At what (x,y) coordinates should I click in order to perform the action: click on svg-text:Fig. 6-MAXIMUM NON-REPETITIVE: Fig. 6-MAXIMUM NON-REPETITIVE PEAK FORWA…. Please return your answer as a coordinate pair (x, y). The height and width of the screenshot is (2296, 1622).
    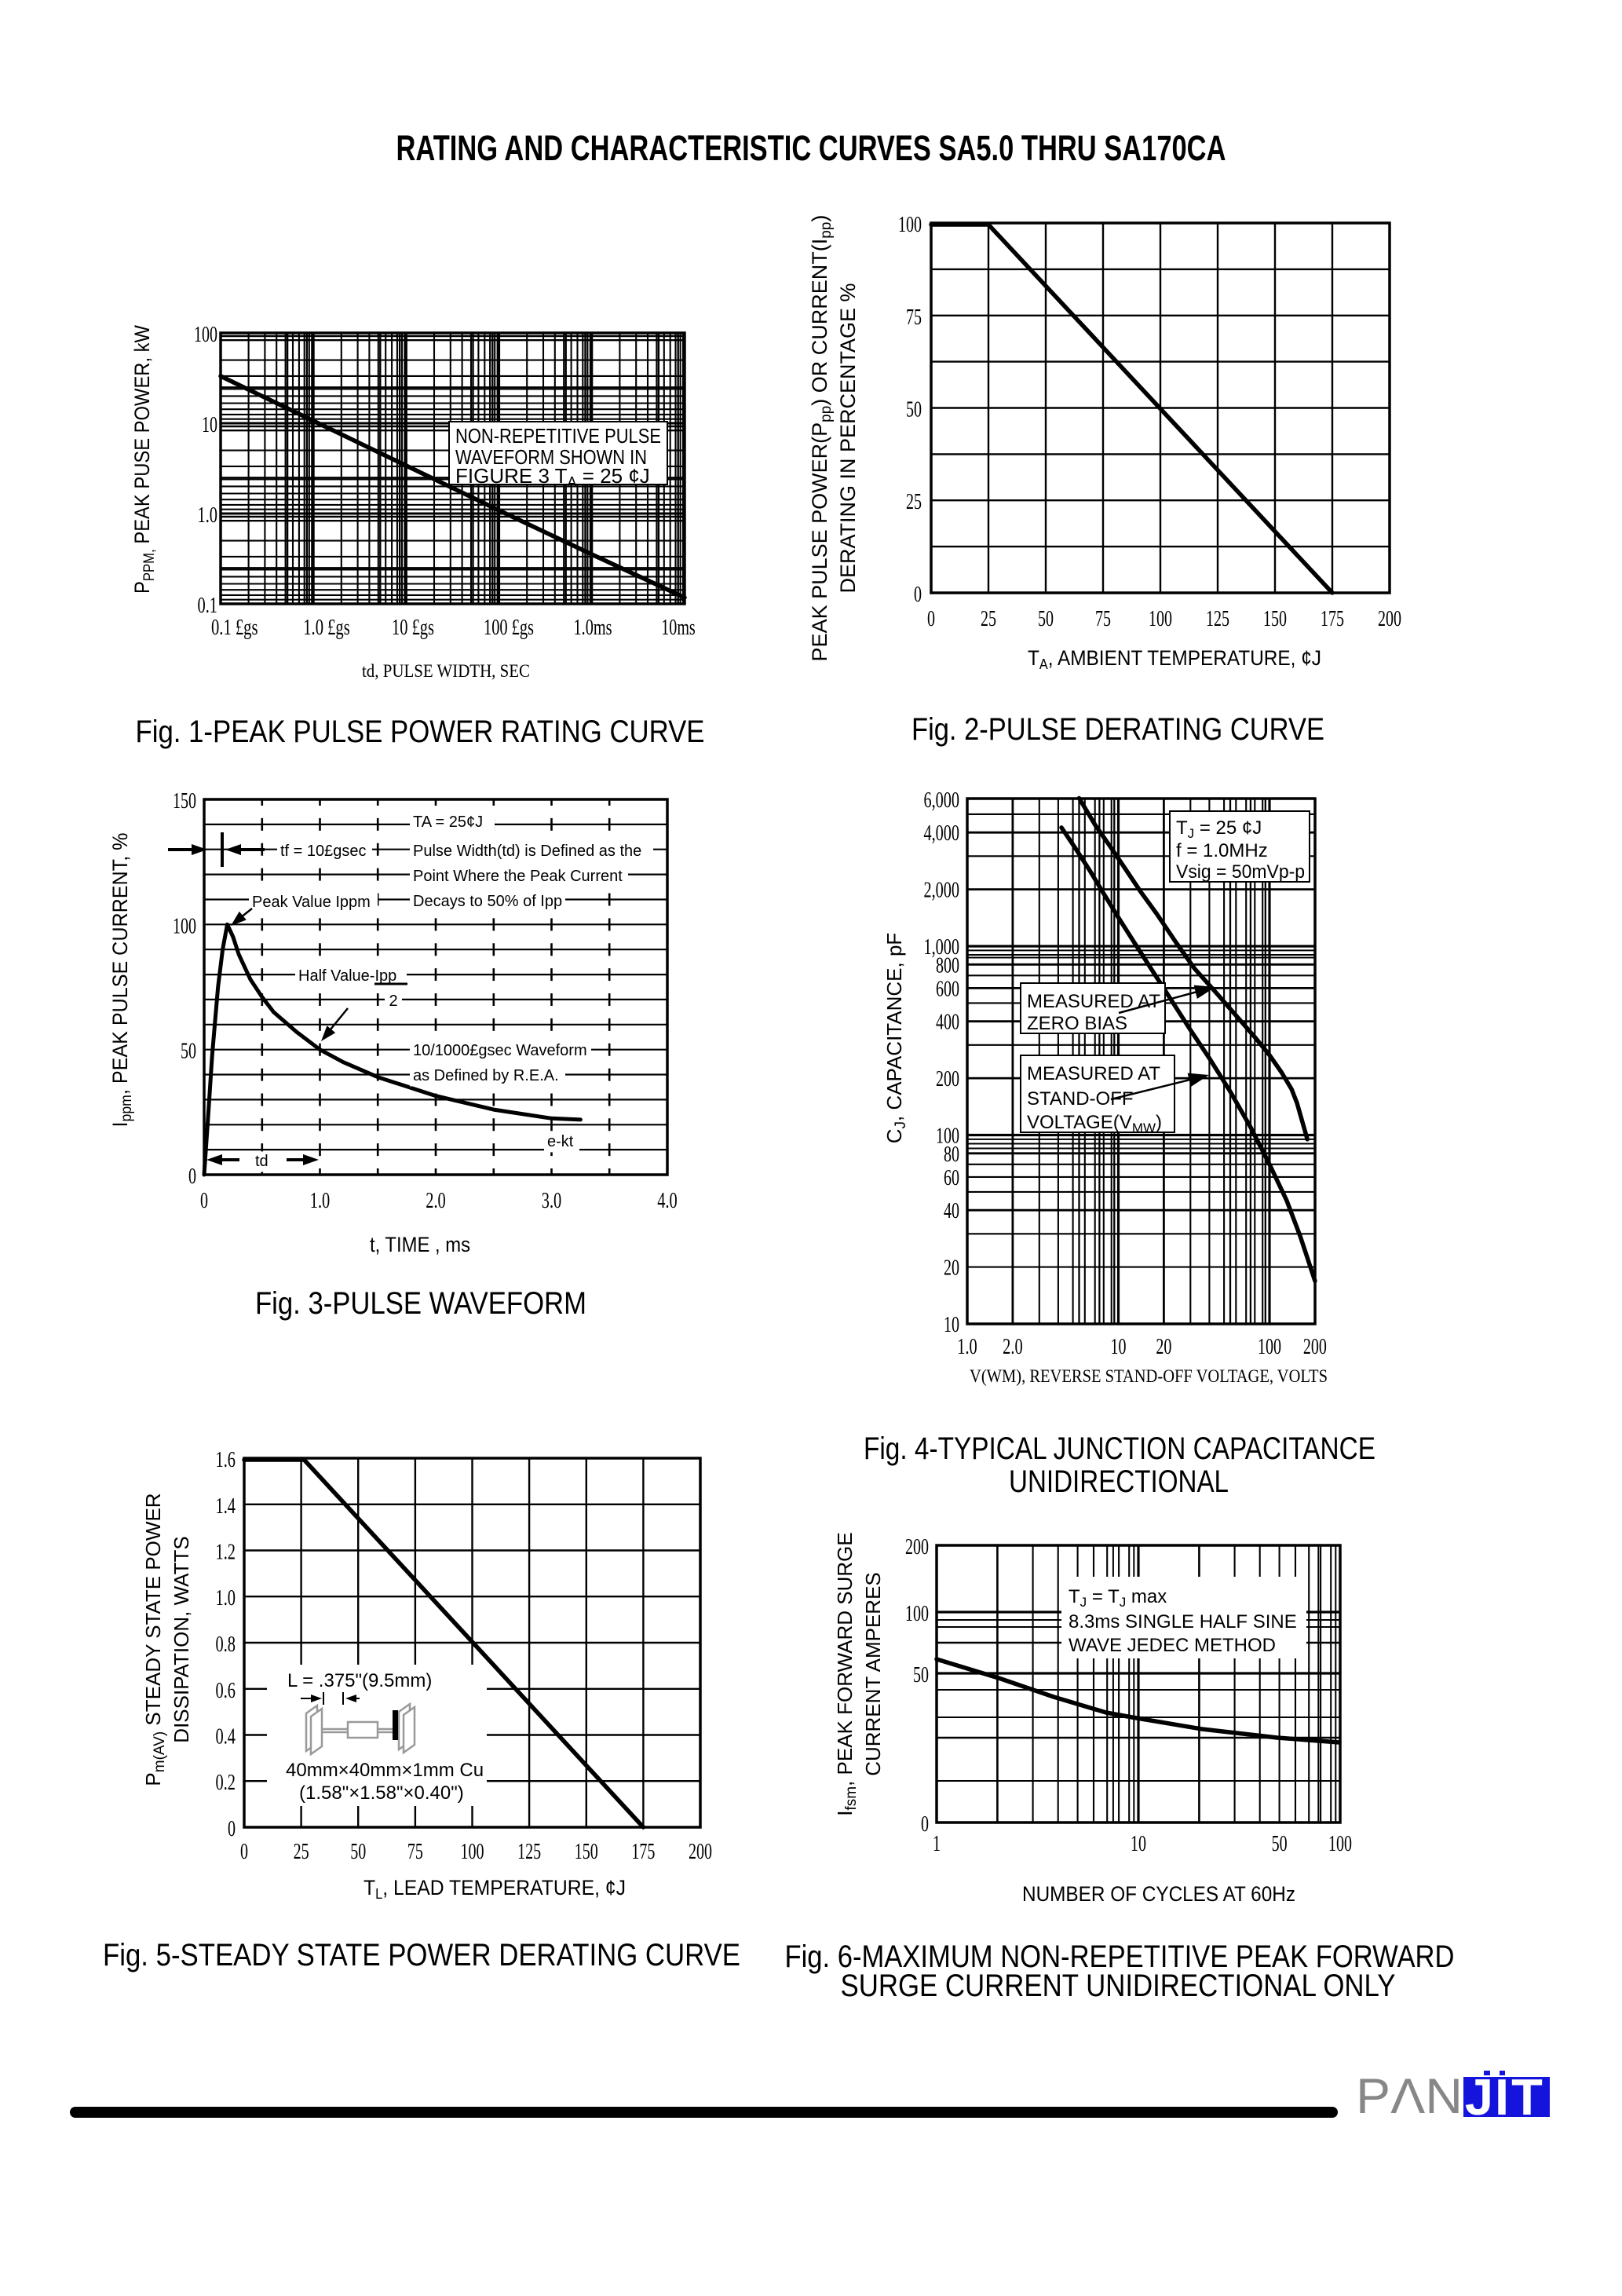
    Looking at the image, I should click on (1120, 1957).